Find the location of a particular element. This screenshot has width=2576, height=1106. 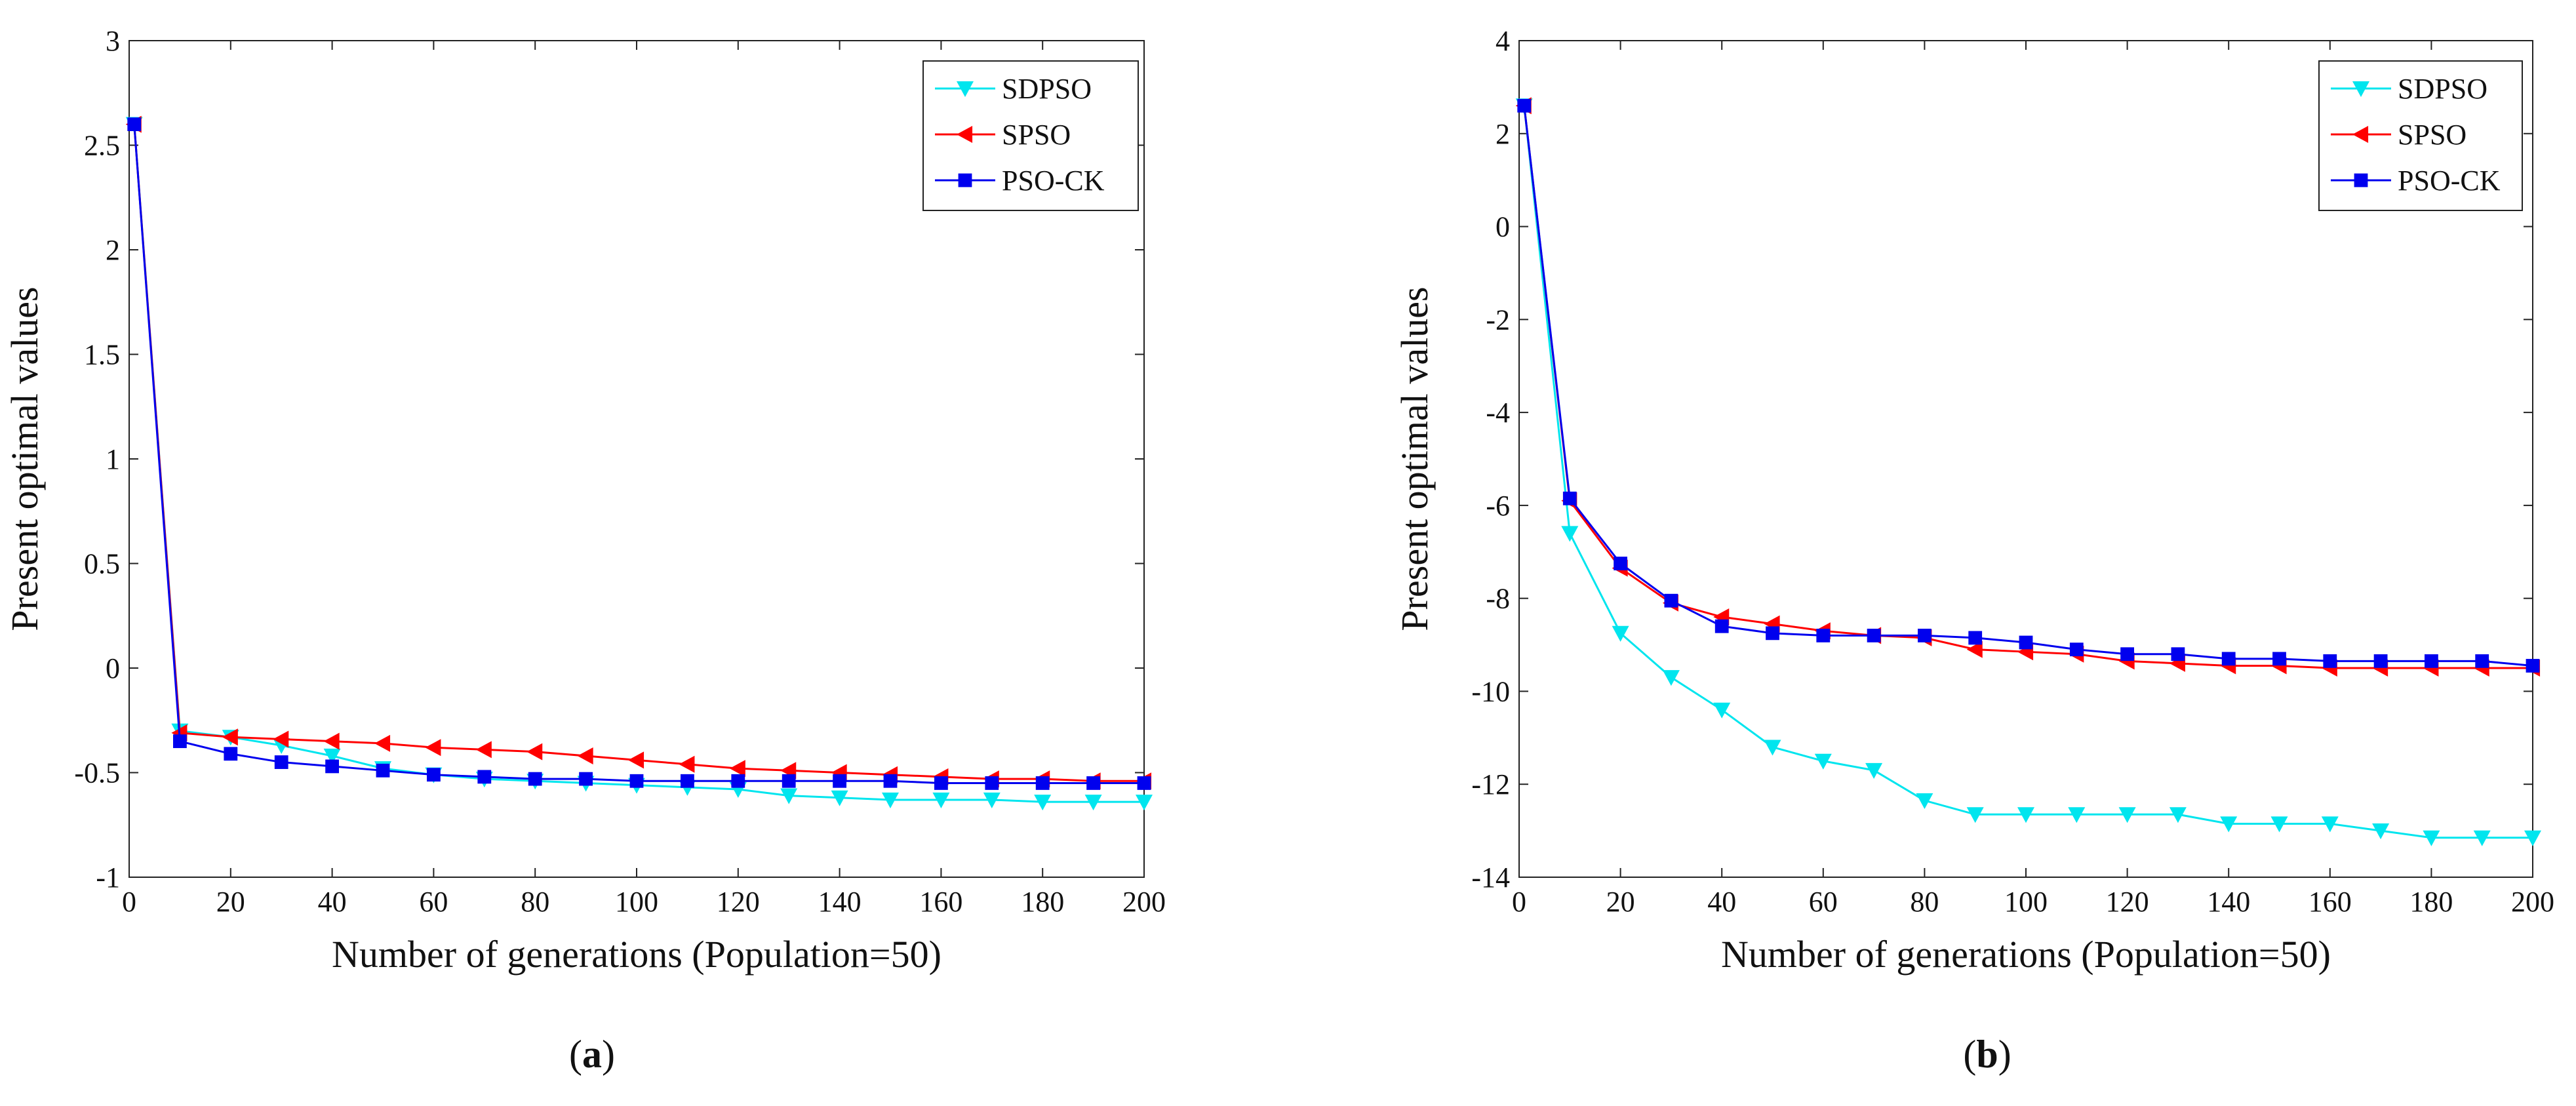

x-axis-label: Number of generations (Population=50) is located at coordinates (636, 954).